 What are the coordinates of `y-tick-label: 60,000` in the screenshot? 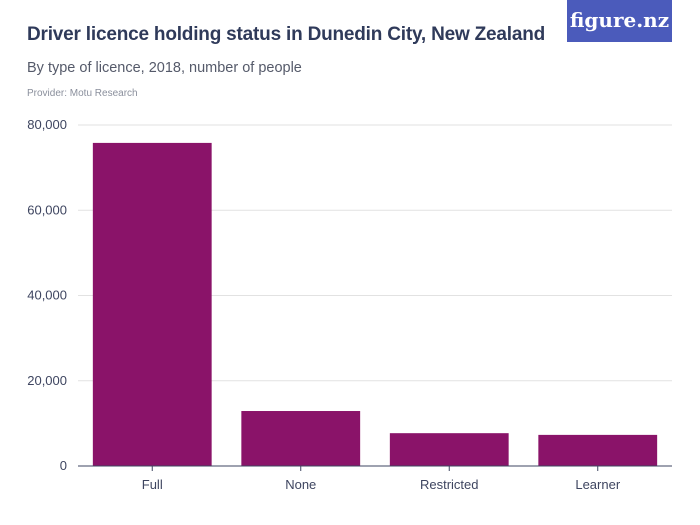 It's located at (47, 209).